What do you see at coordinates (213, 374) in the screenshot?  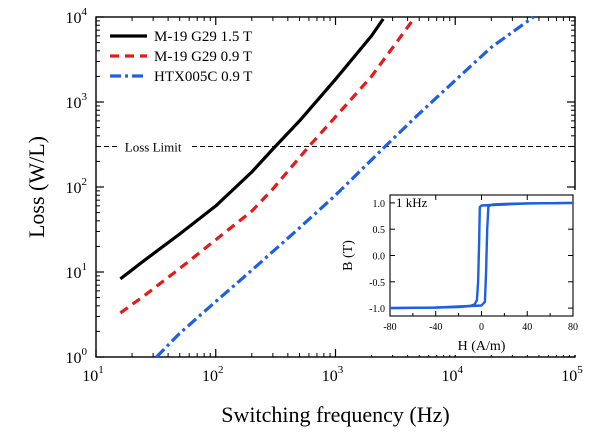 I see `x-tick-label: 10²` at bounding box center [213, 374].